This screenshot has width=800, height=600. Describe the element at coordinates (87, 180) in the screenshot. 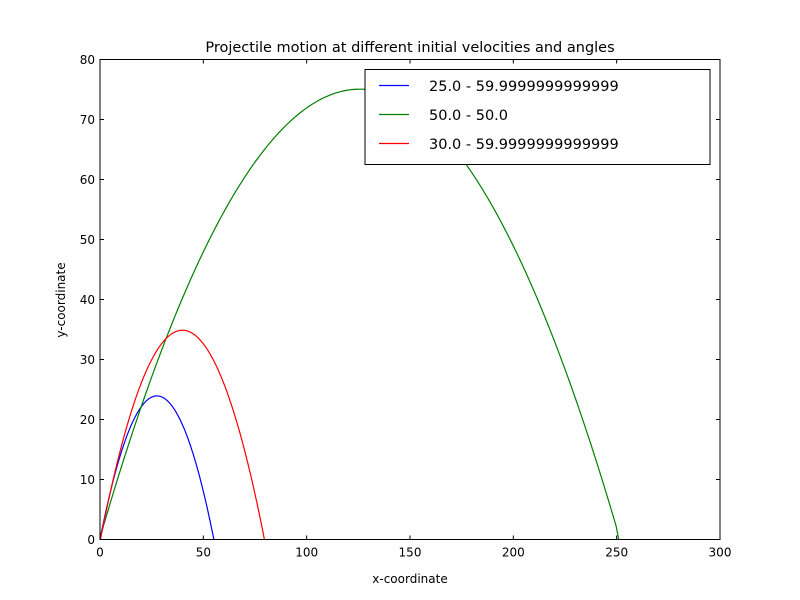

I see `y-tick-label: 60` at that location.